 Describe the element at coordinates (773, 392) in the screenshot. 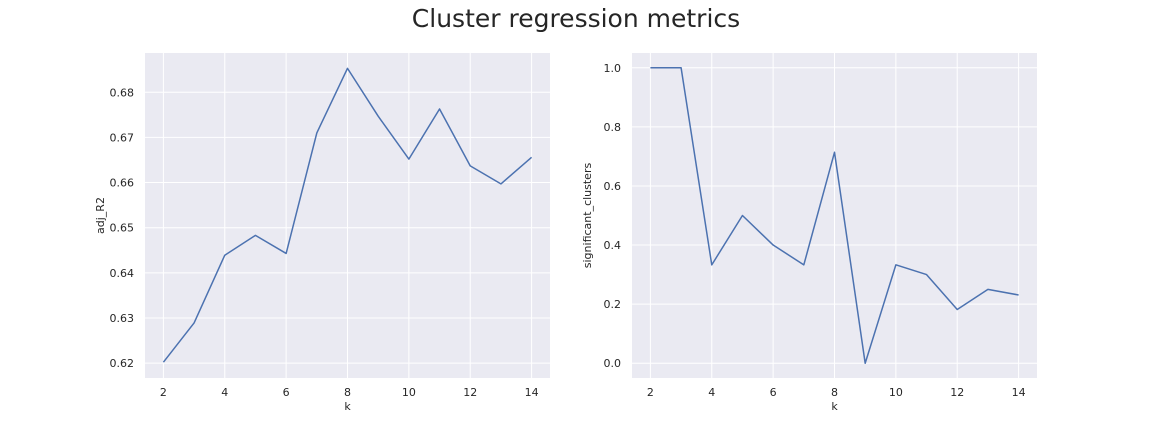

I see `chart2-x-tick-label: 6` at that location.